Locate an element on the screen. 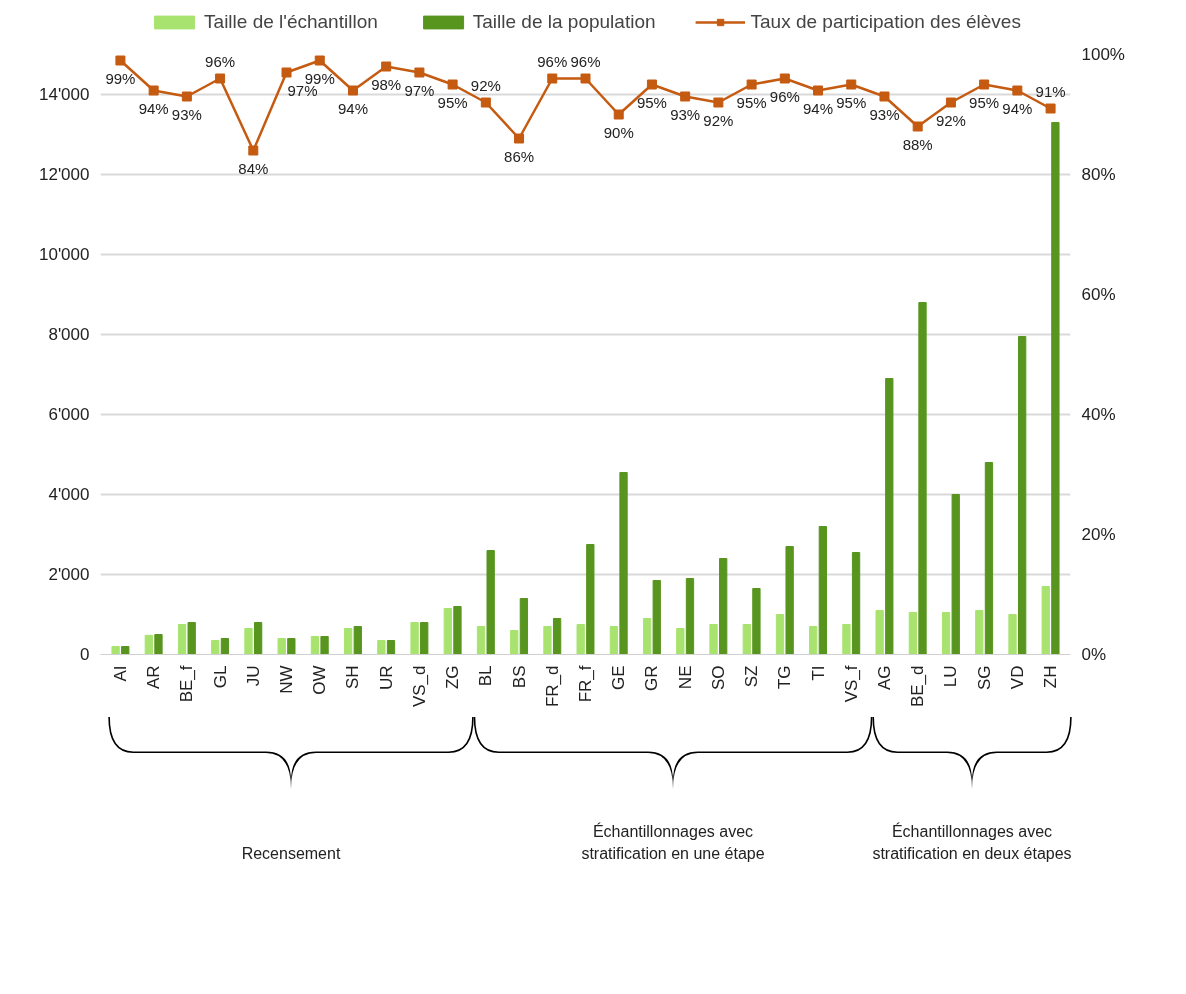 This screenshot has height=994, width=1186. legend-label: Taille de la population is located at coordinates (564, 22).